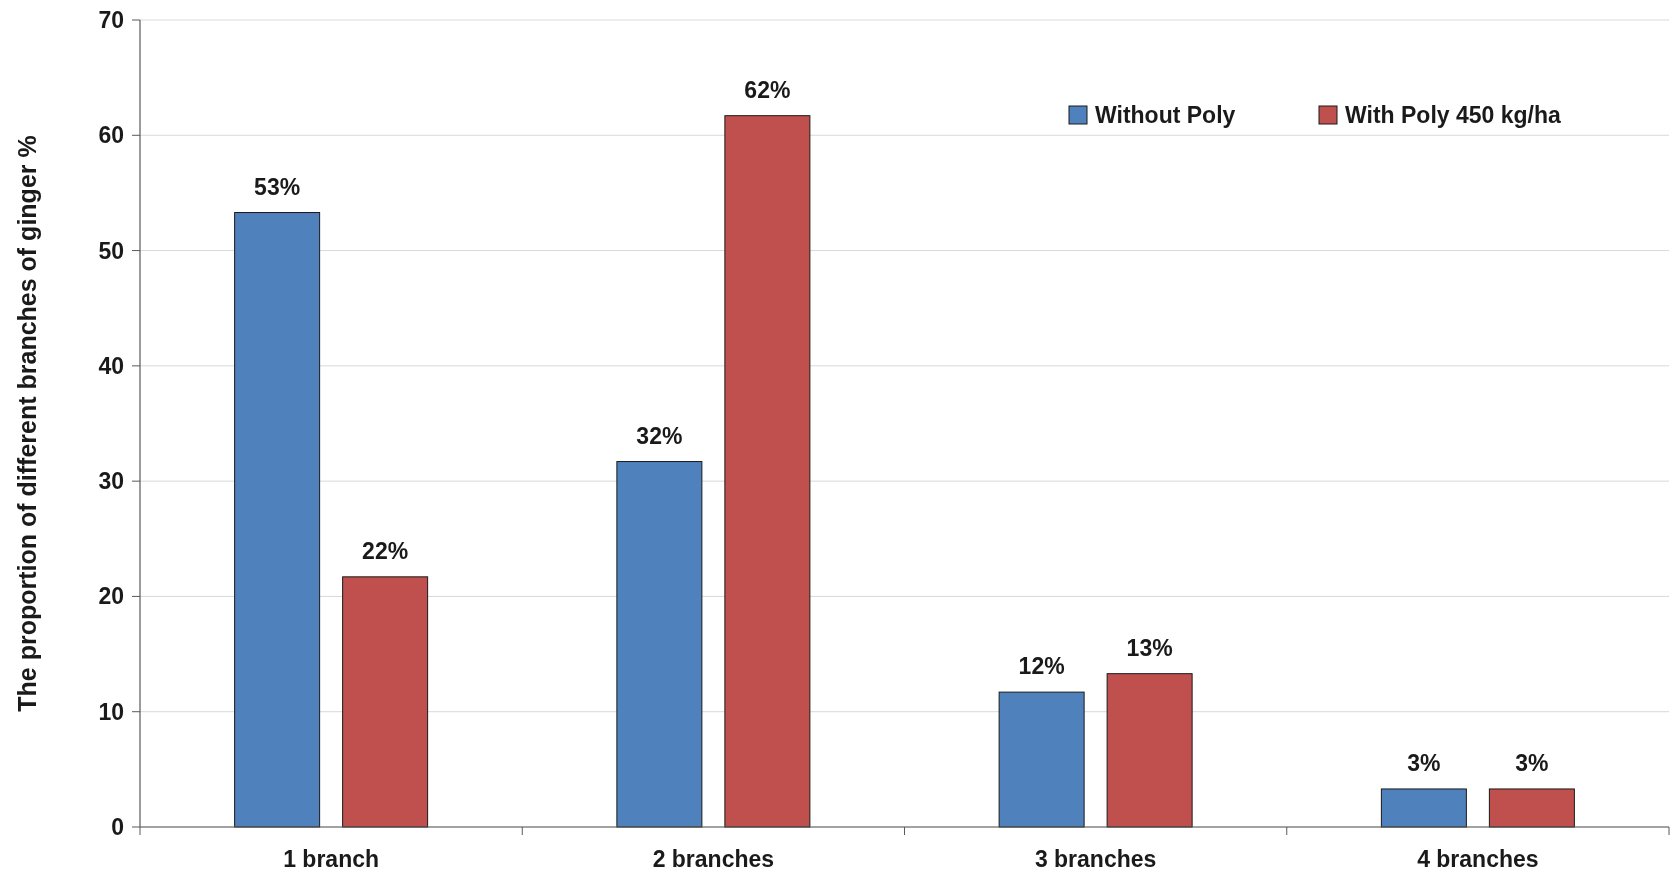 The image size is (1674, 885). Describe the element at coordinates (27, 423) in the screenshot. I see `y-axis-title: The proportion of different branches of ginger %` at that location.